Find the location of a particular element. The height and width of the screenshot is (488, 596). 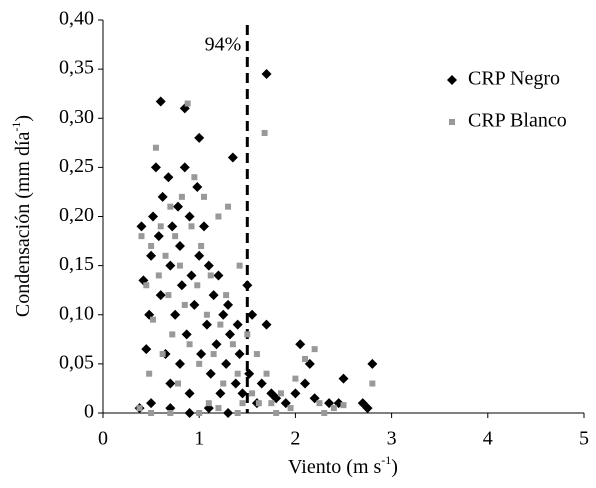

legend-label: CRP Negro is located at coordinates (514, 79).